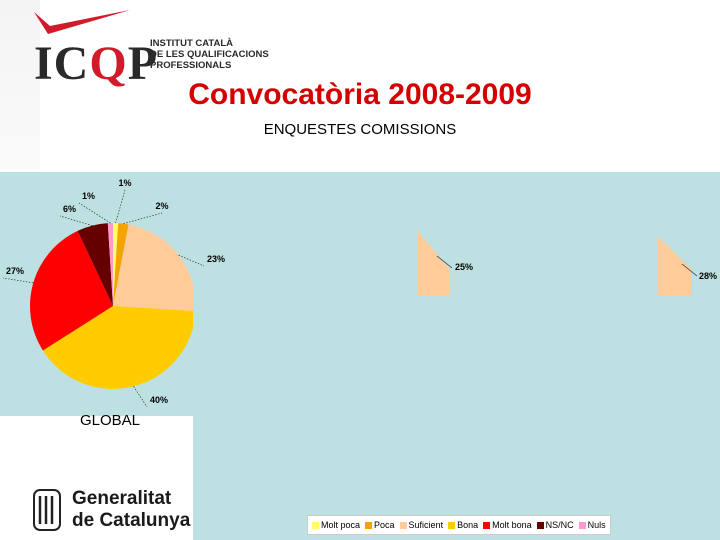 This screenshot has height=540, width=720. What do you see at coordinates (341, 525) in the screenshot?
I see `legend-label: Molt poca` at bounding box center [341, 525].